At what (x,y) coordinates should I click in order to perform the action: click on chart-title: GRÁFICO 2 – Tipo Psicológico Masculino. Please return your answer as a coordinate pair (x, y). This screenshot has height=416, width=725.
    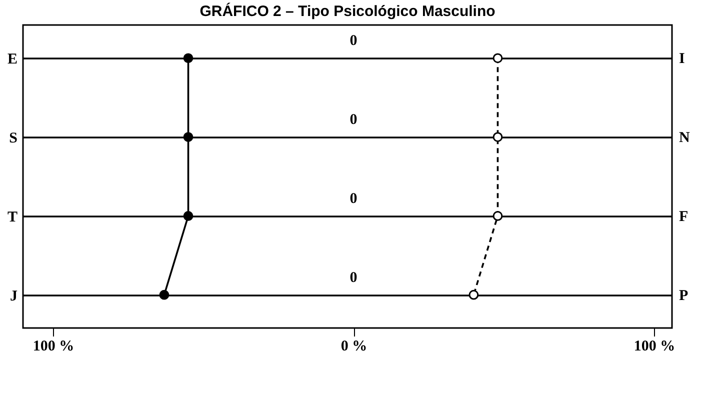
    Looking at the image, I should click on (348, 11).